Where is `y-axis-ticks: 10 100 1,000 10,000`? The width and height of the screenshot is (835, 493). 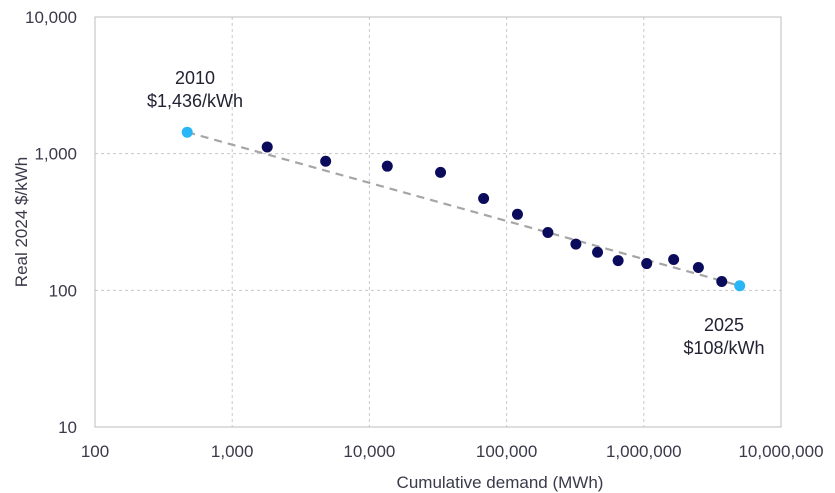
y-axis-ticks: 10 100 1,000 10,000 is located at coordinates (51, 222).